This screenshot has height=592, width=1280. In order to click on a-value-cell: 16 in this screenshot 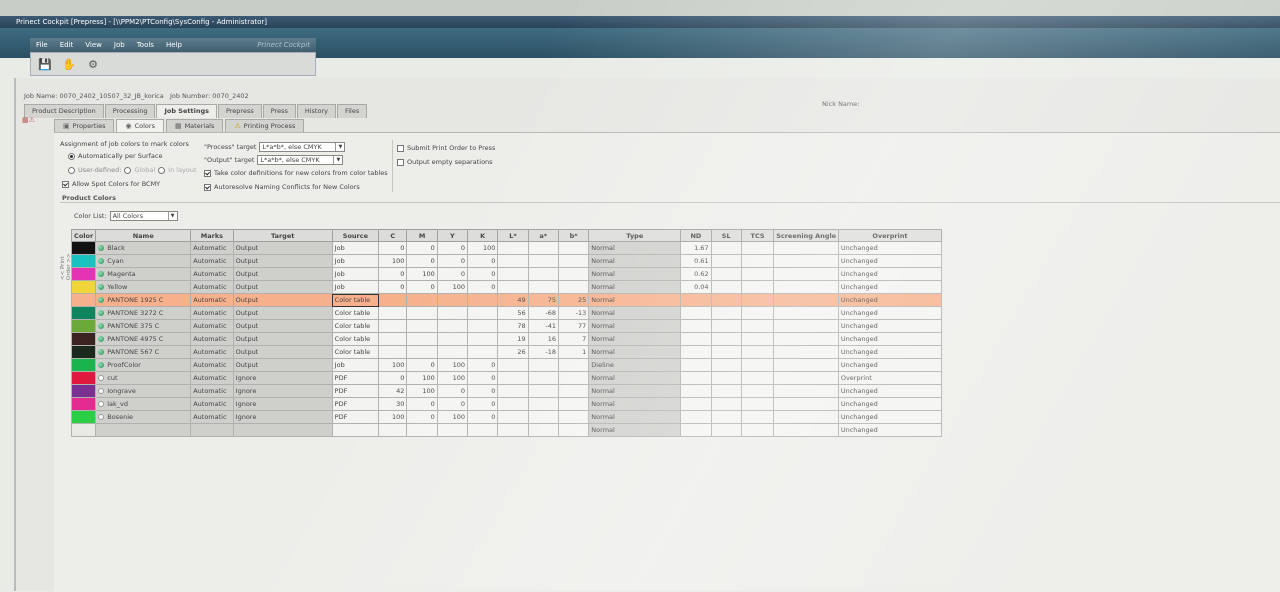, I will do `click(543, 339)`.